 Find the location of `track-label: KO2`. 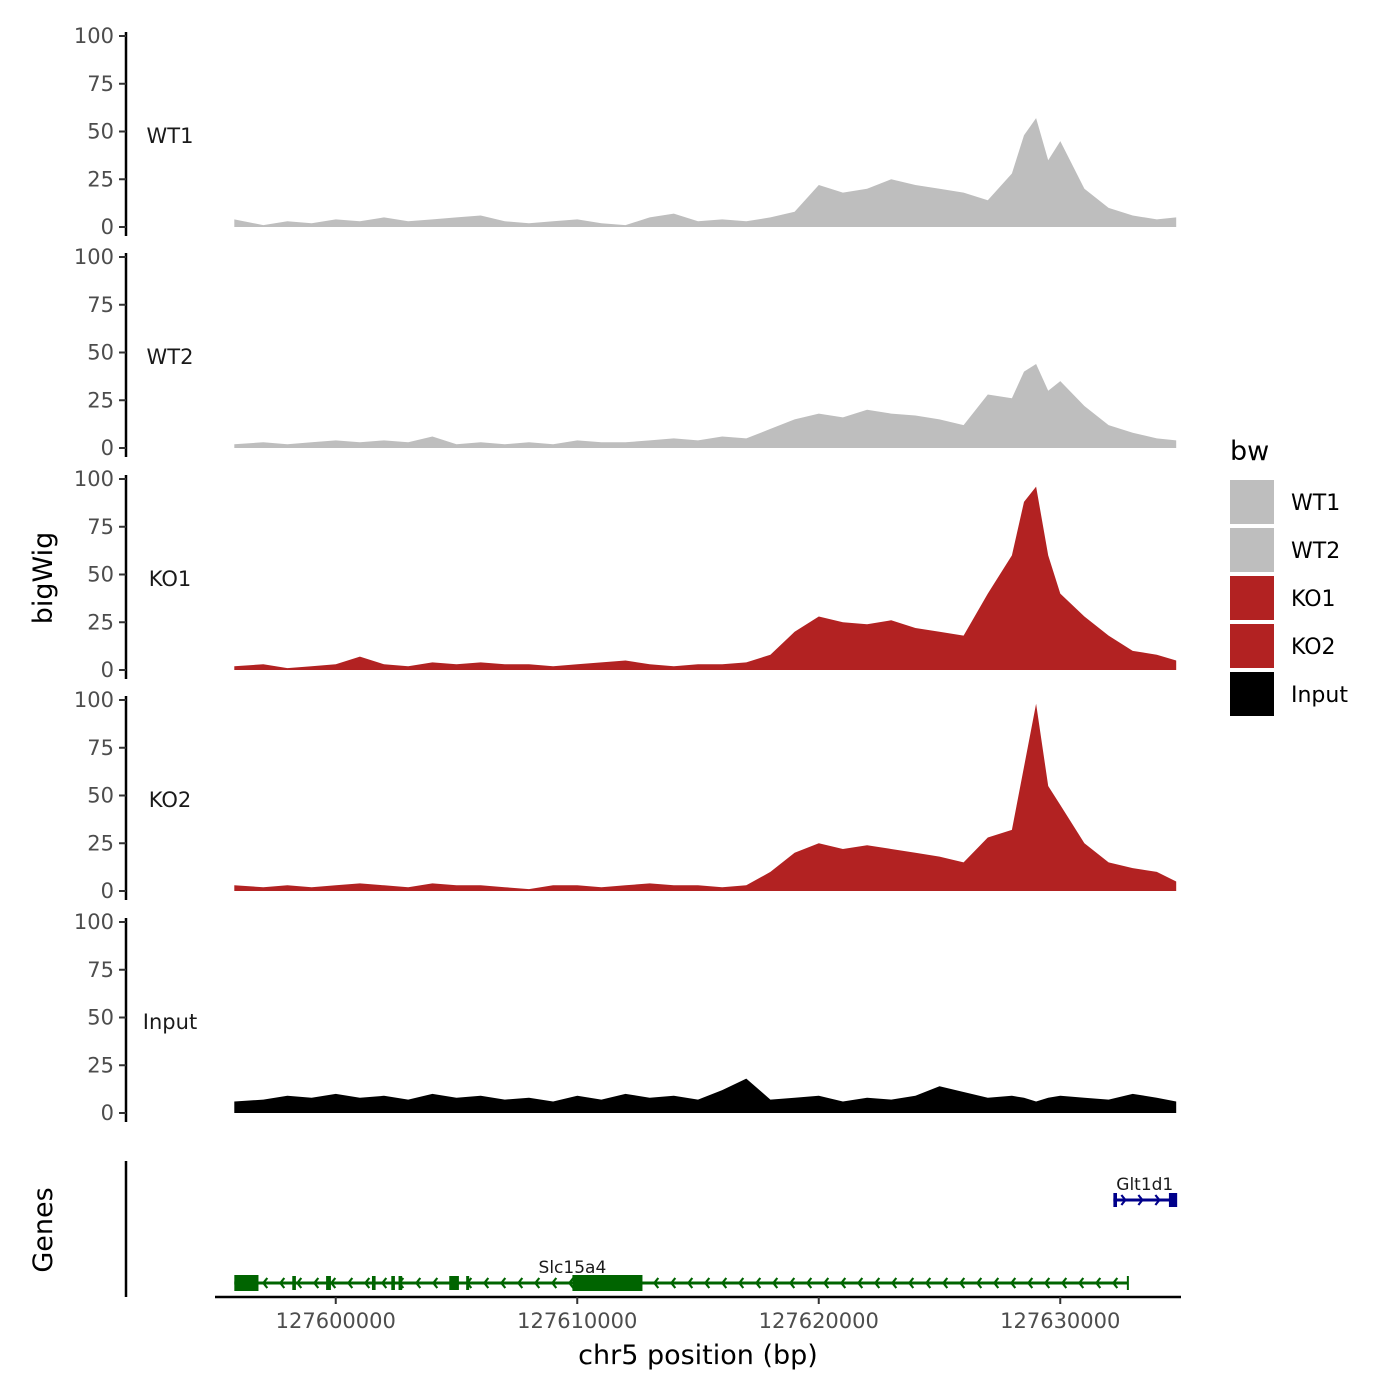

track-label: KO2 is located at coordinates (170, 800).